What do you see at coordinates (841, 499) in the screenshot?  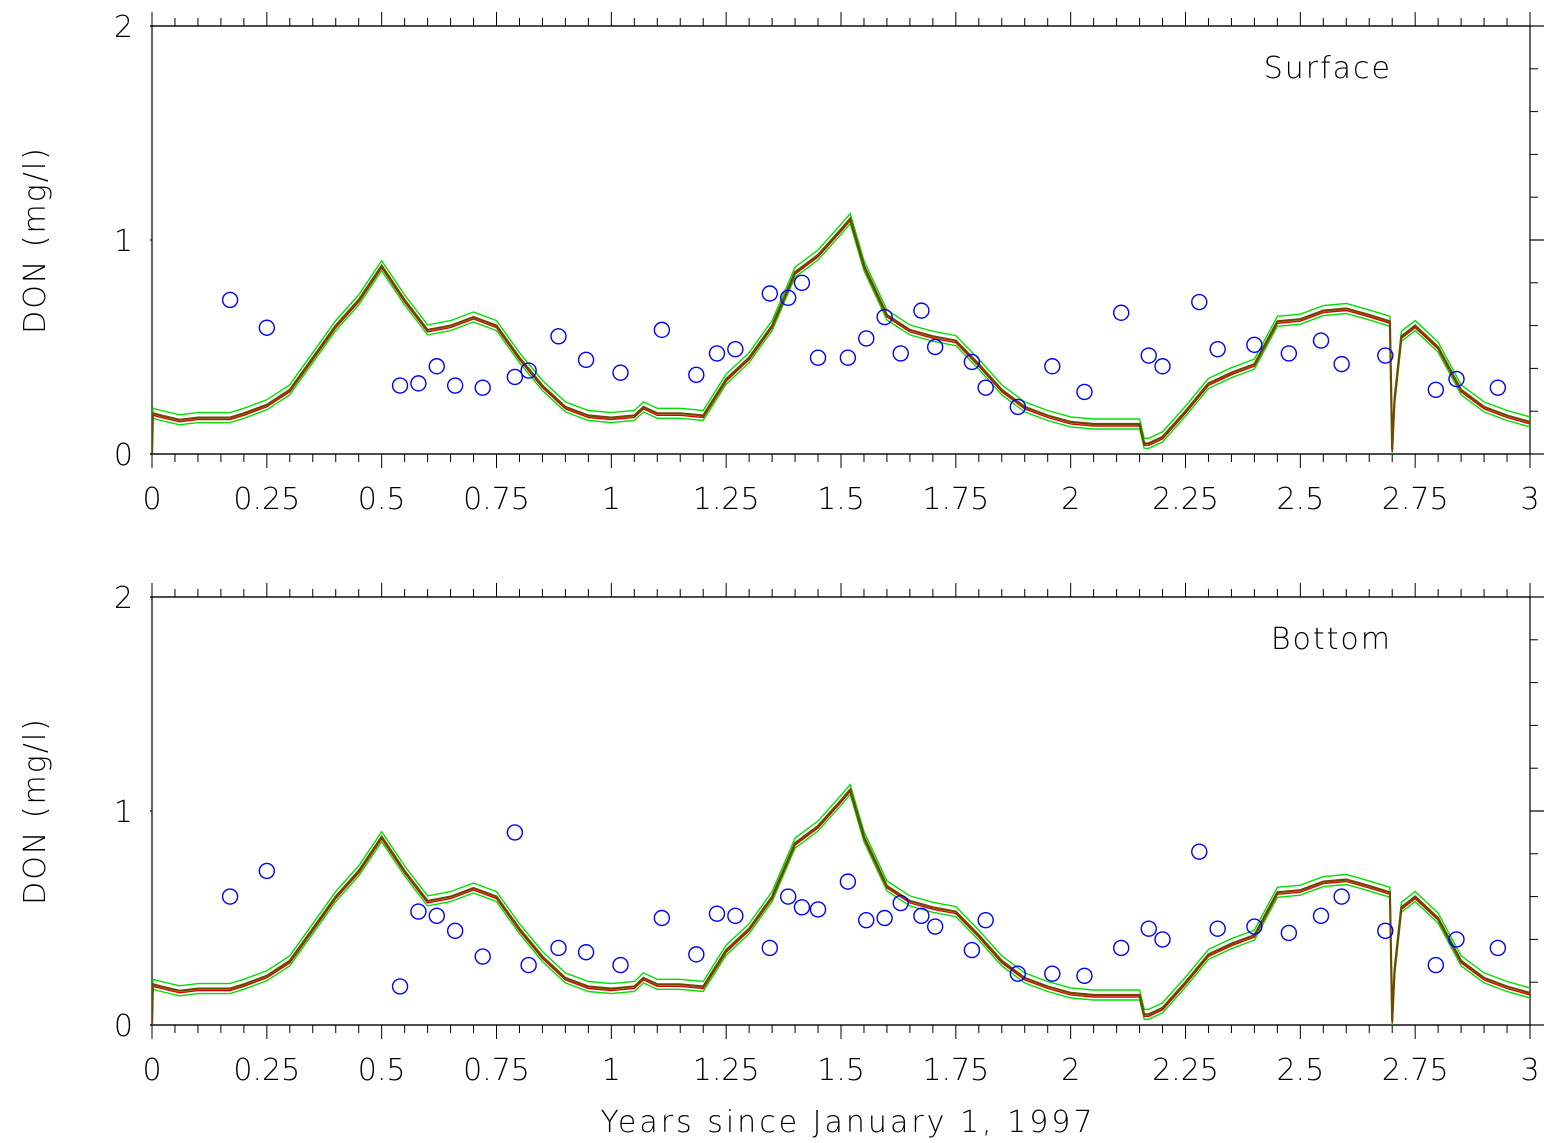 I see `x-tick-label: 1.5` at bounding box center [841, 499].